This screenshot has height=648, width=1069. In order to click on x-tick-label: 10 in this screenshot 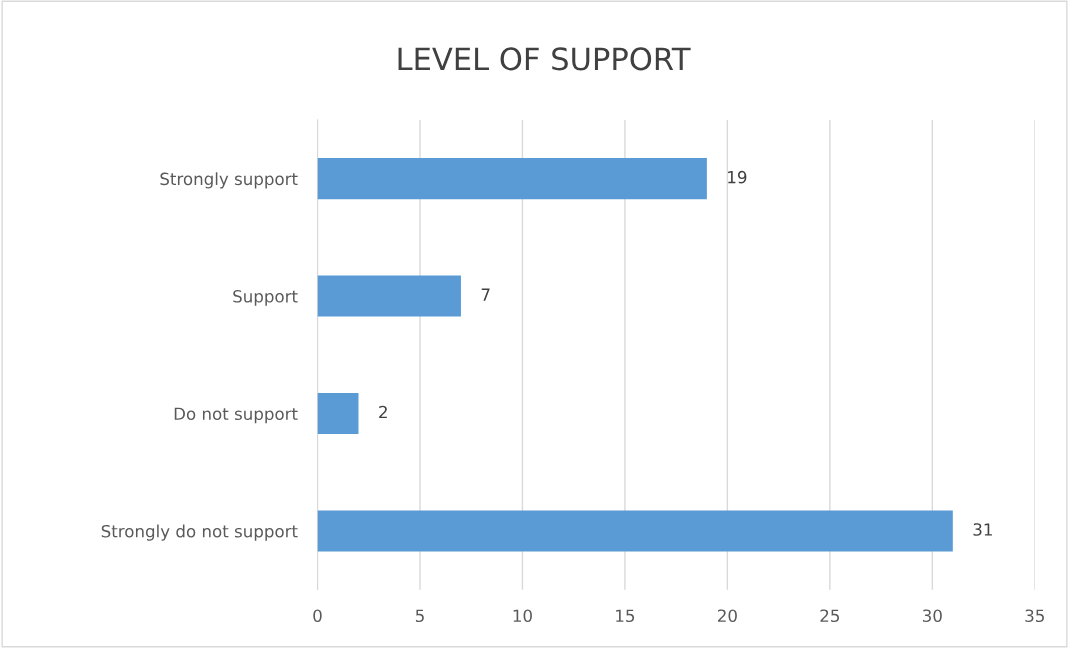, I will do `click(522, 616)`.